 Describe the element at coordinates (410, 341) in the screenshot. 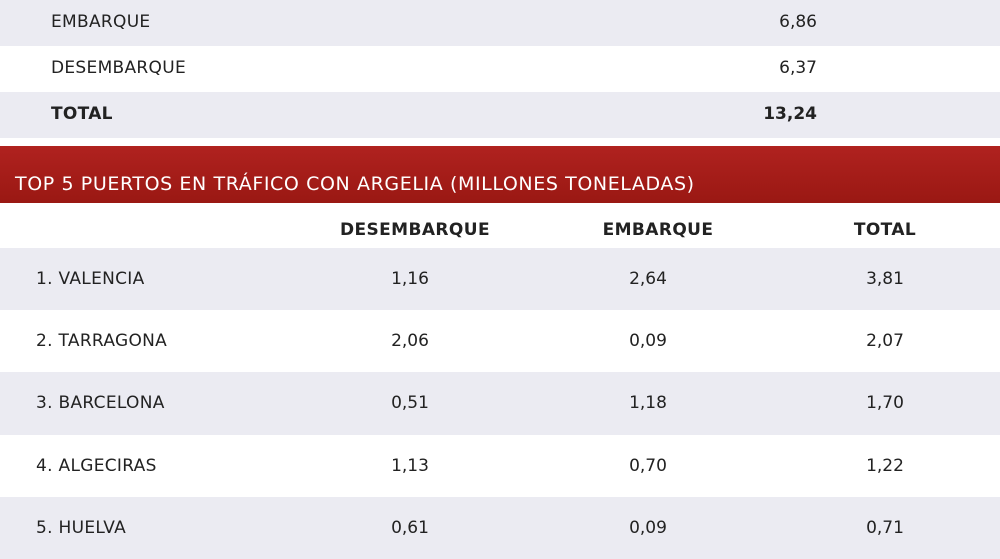

I see `cell-desembarque: 2,06` at that location.